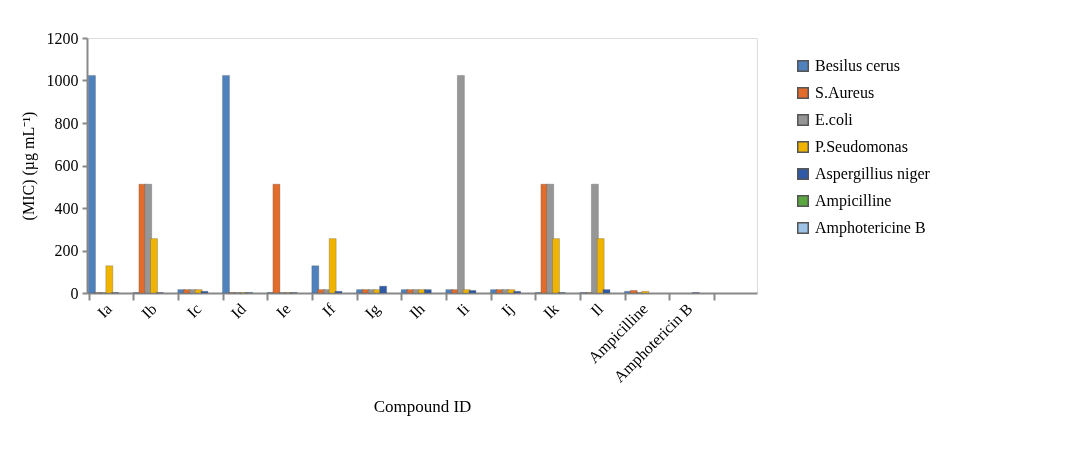  What do you see at coordinates (62, 80) in the screenshot?
I see `y-tick-label: 1000` at bounding box center [62, 80].